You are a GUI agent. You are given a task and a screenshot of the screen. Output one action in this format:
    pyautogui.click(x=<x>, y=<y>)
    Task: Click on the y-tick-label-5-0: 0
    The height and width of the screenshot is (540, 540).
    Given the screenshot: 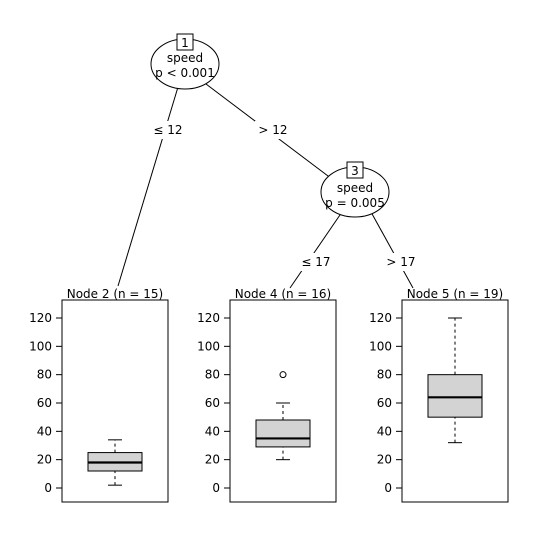 What is the action you would take?
    pyautogui.click(x=388, y=488)
    